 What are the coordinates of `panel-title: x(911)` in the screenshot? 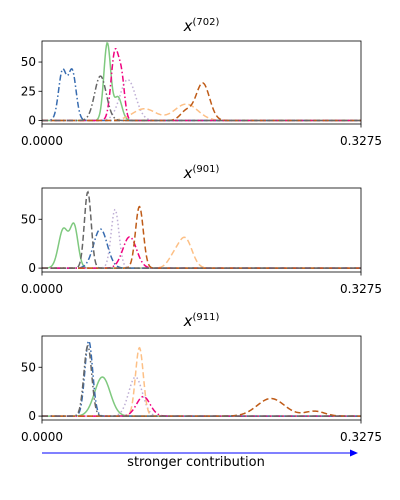 It's located at (201, 321).